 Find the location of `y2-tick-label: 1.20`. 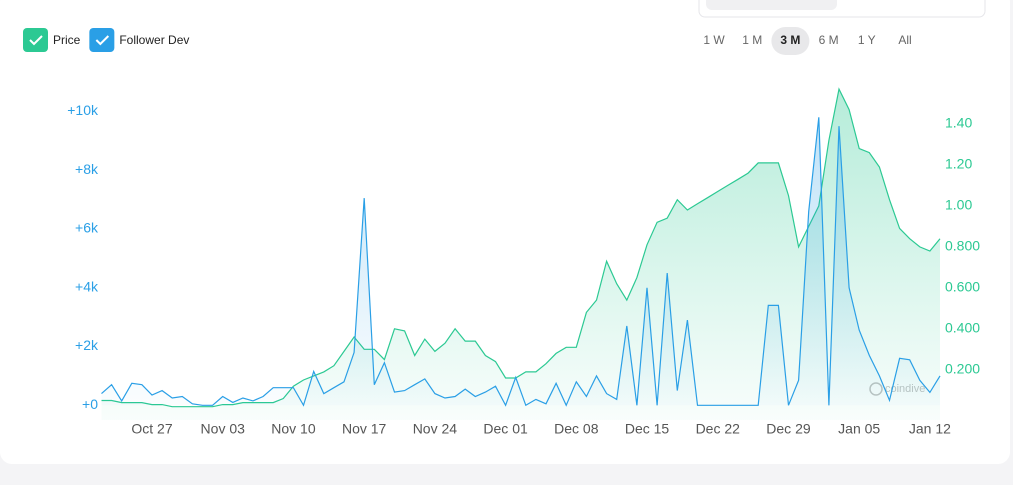

y2-tick-label: 1.20 is located at coordinates (958, 164).